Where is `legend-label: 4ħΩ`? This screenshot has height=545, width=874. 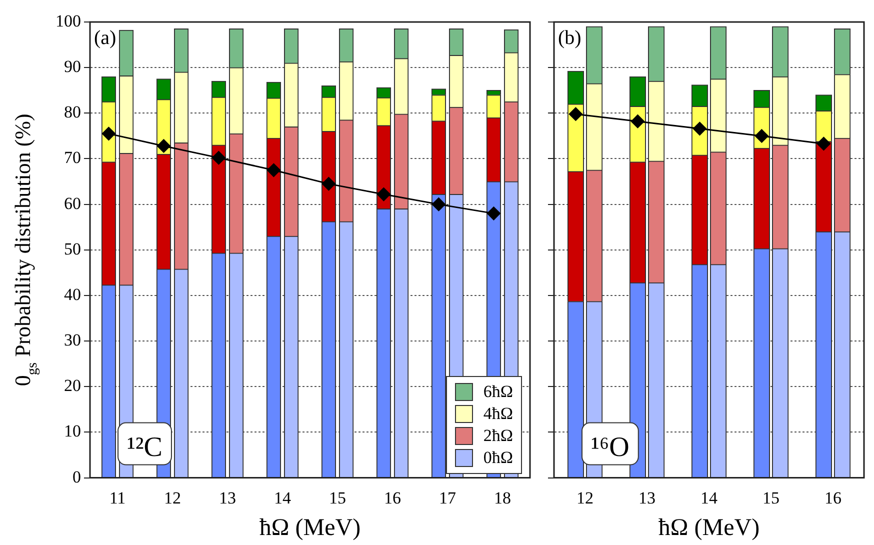 legend-label: 4ħΩ is located at coordinates (498, 413).